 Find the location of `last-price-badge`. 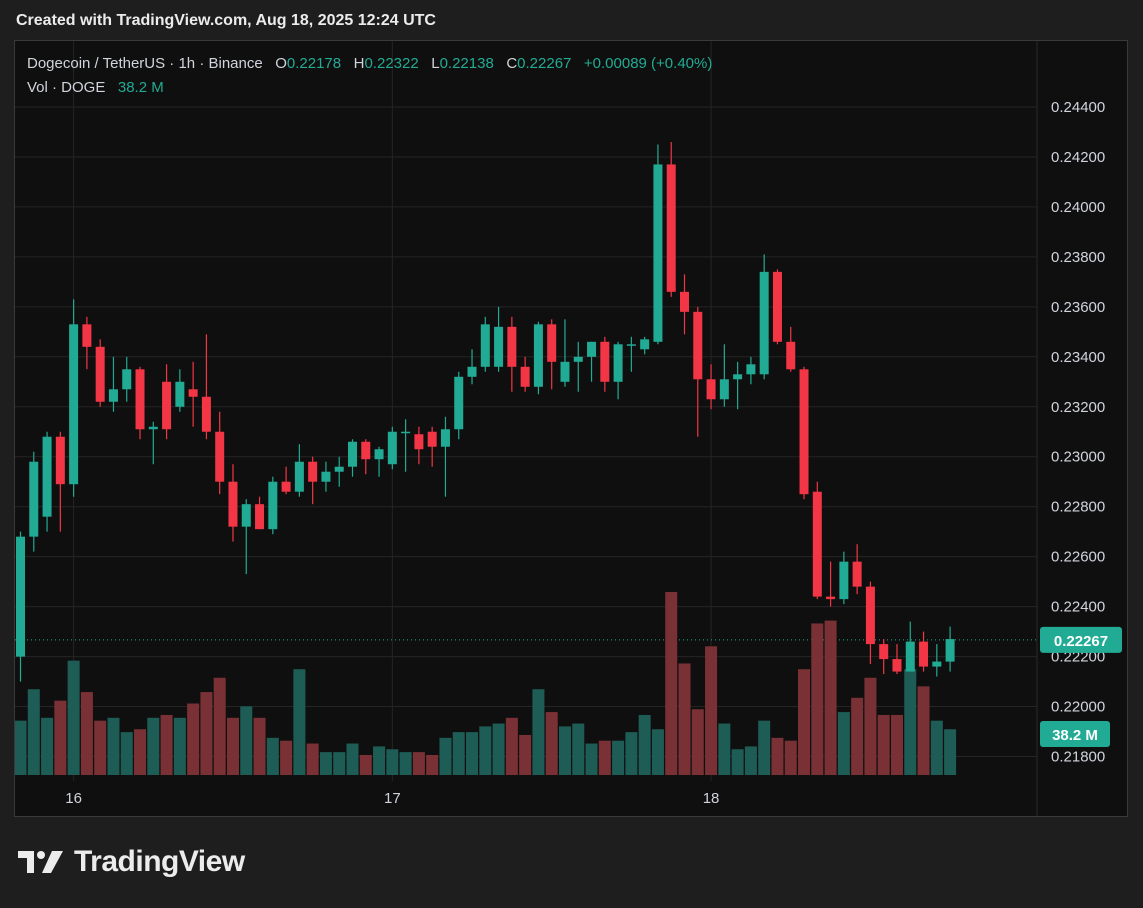

last-price-badge is located at coordinates (1081, 639).